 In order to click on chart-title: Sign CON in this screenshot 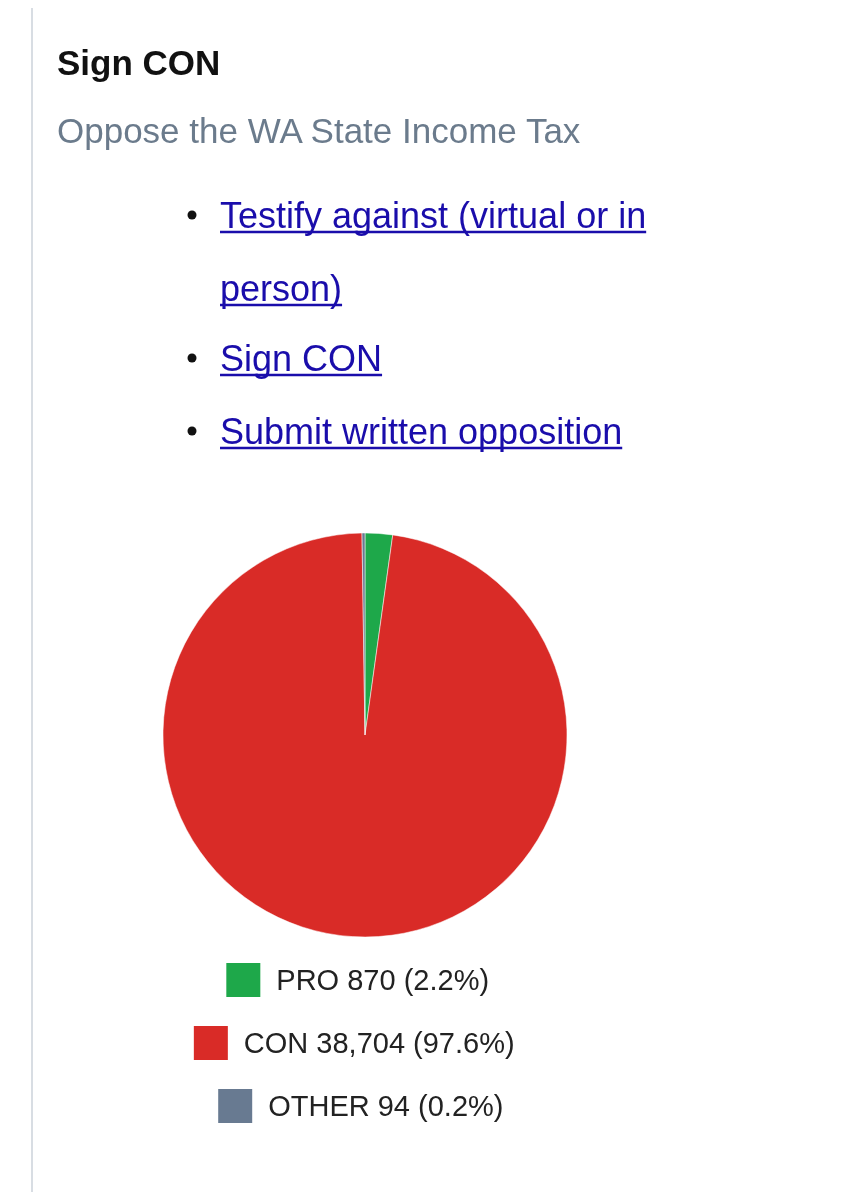, I will do `click(139, 63)`.